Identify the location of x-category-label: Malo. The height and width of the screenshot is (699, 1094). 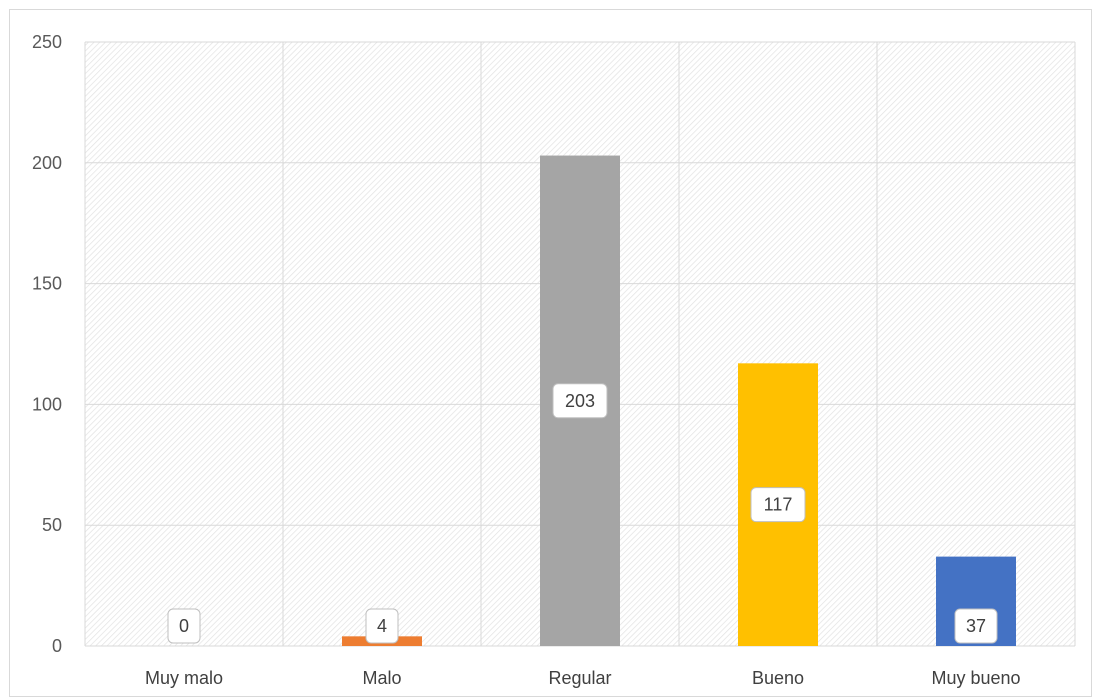
(381, 678).